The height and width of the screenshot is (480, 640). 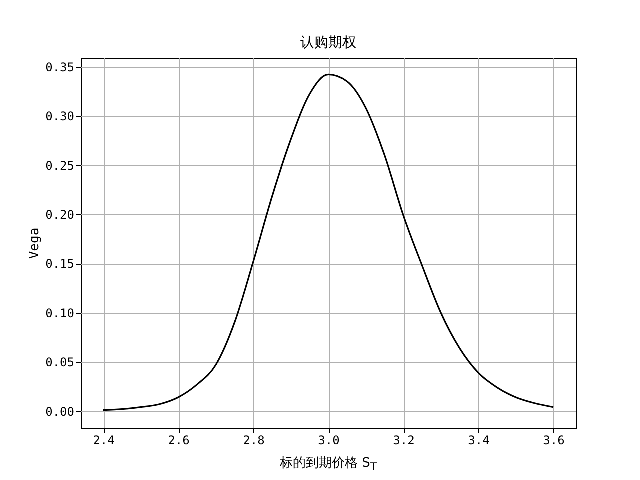 I want to click on y-tick-label: 0.15, so click(x=60, y=264).